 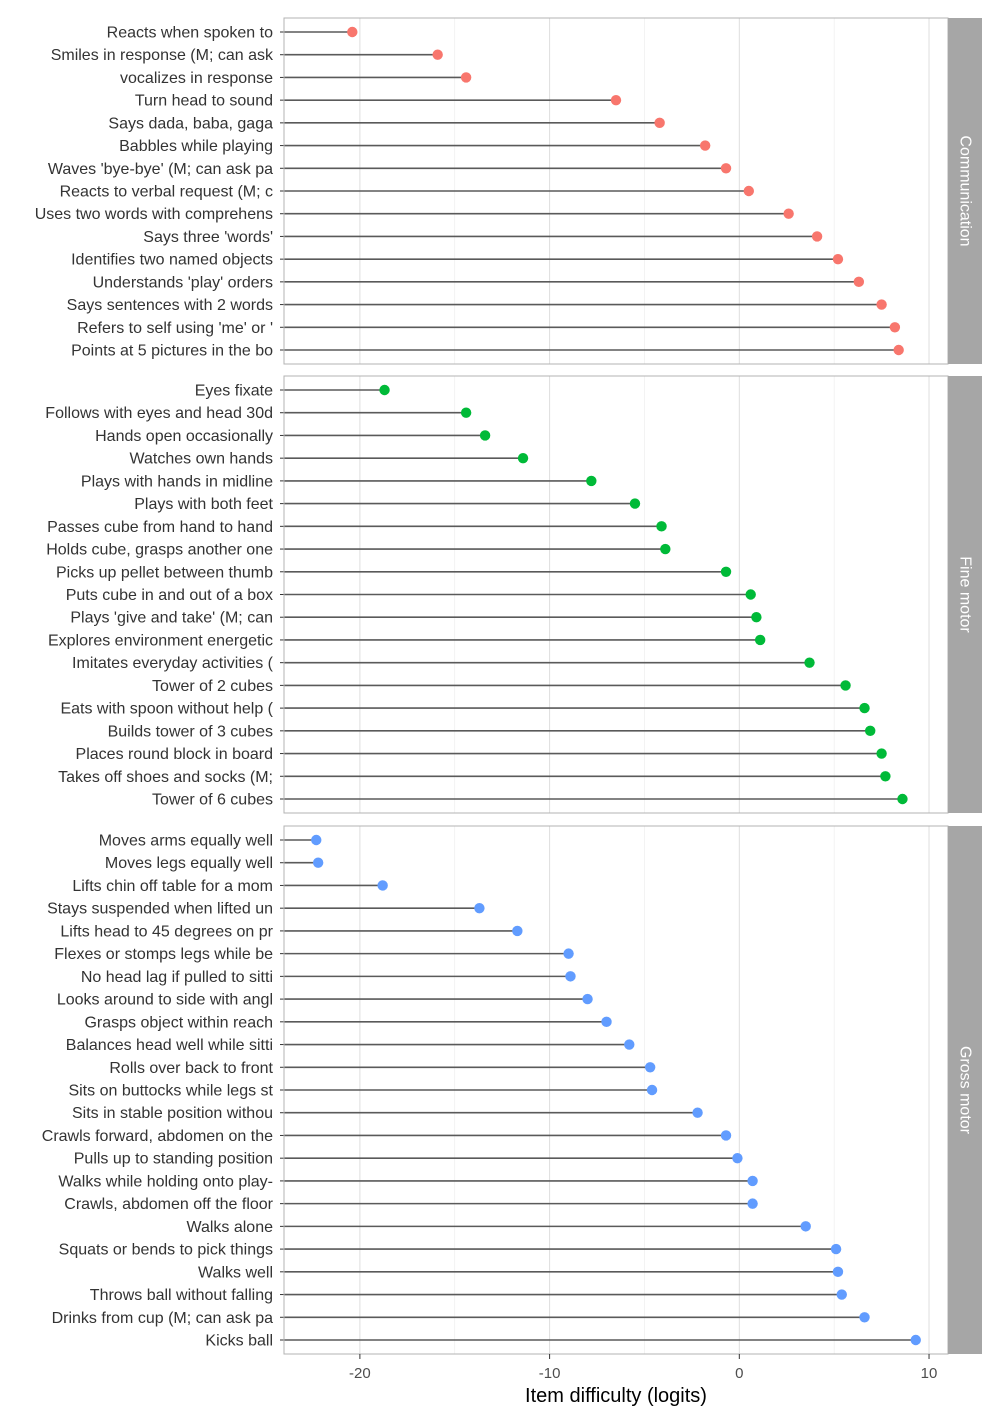 What do you see at coordinates (169, 595) in the screenshot?
I see `item-label: Puts cube in and out of a box` at bounding box center [169, 595].